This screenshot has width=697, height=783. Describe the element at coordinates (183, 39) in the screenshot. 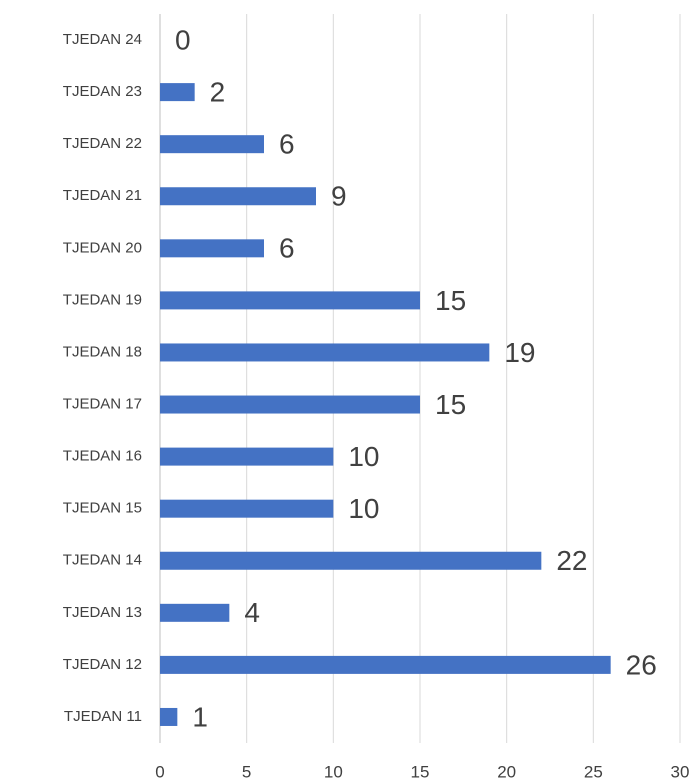

I see `data-label: 0` at that location.